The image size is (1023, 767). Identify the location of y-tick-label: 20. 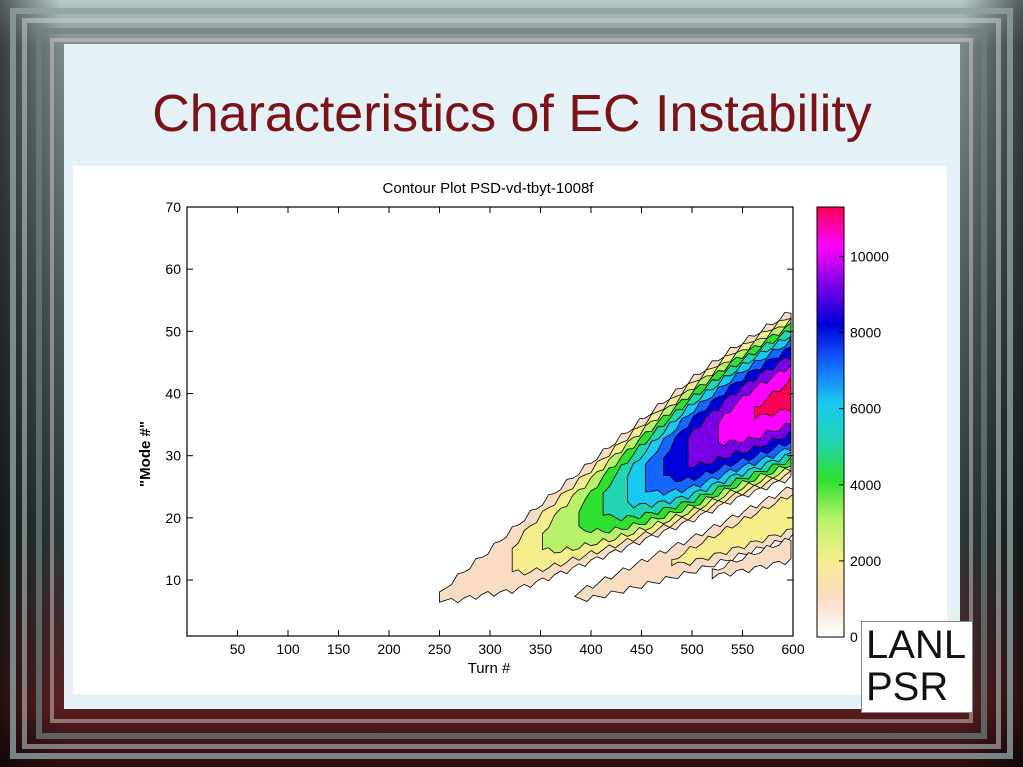
(173, 518).